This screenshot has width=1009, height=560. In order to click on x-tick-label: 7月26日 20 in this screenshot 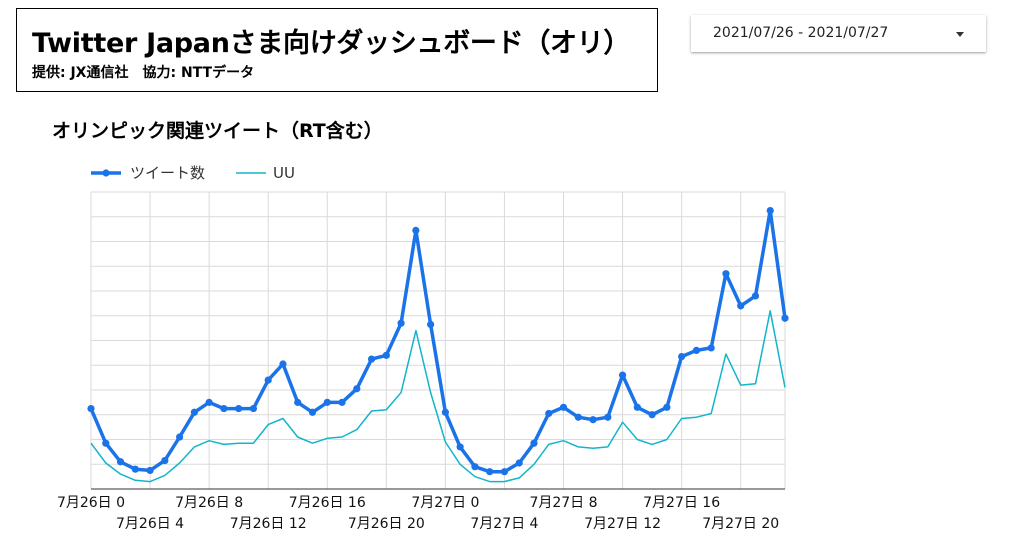, I will do `click(386, 524)`.